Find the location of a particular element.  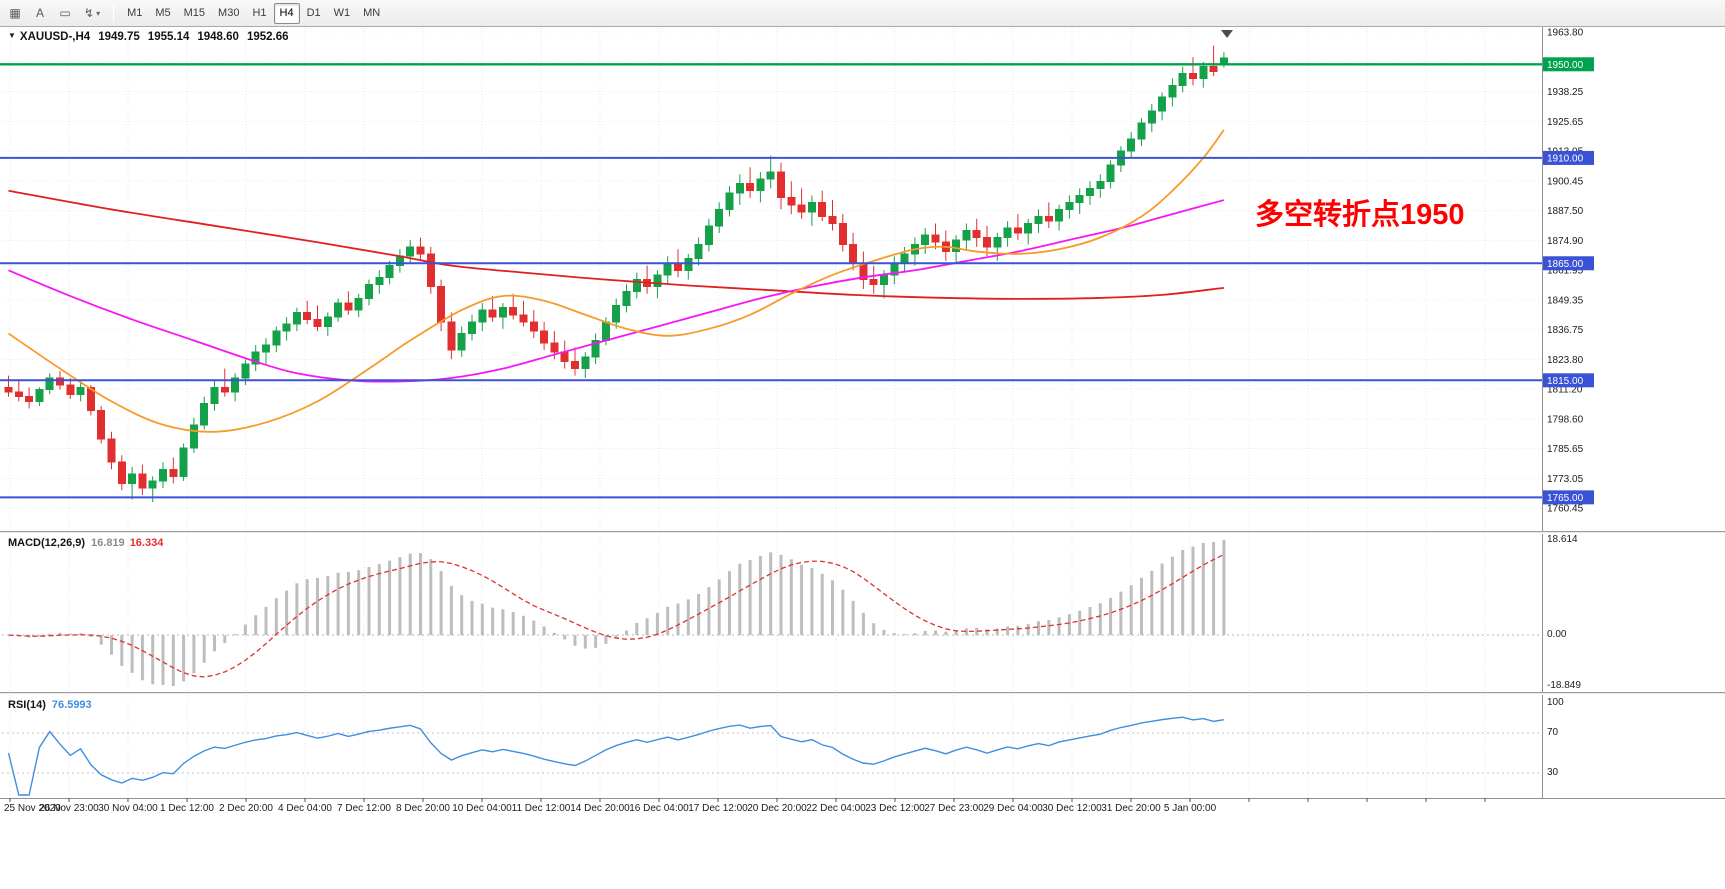

rsi-scale-100: 100 is located at coordinates (1555, 702).